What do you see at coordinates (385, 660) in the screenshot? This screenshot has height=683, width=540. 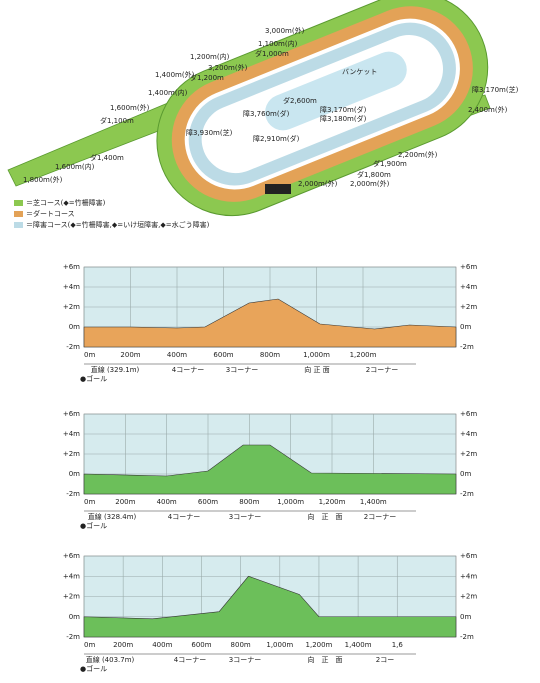 I see `segment-label: 2コー` at bounding box center [385, 660].